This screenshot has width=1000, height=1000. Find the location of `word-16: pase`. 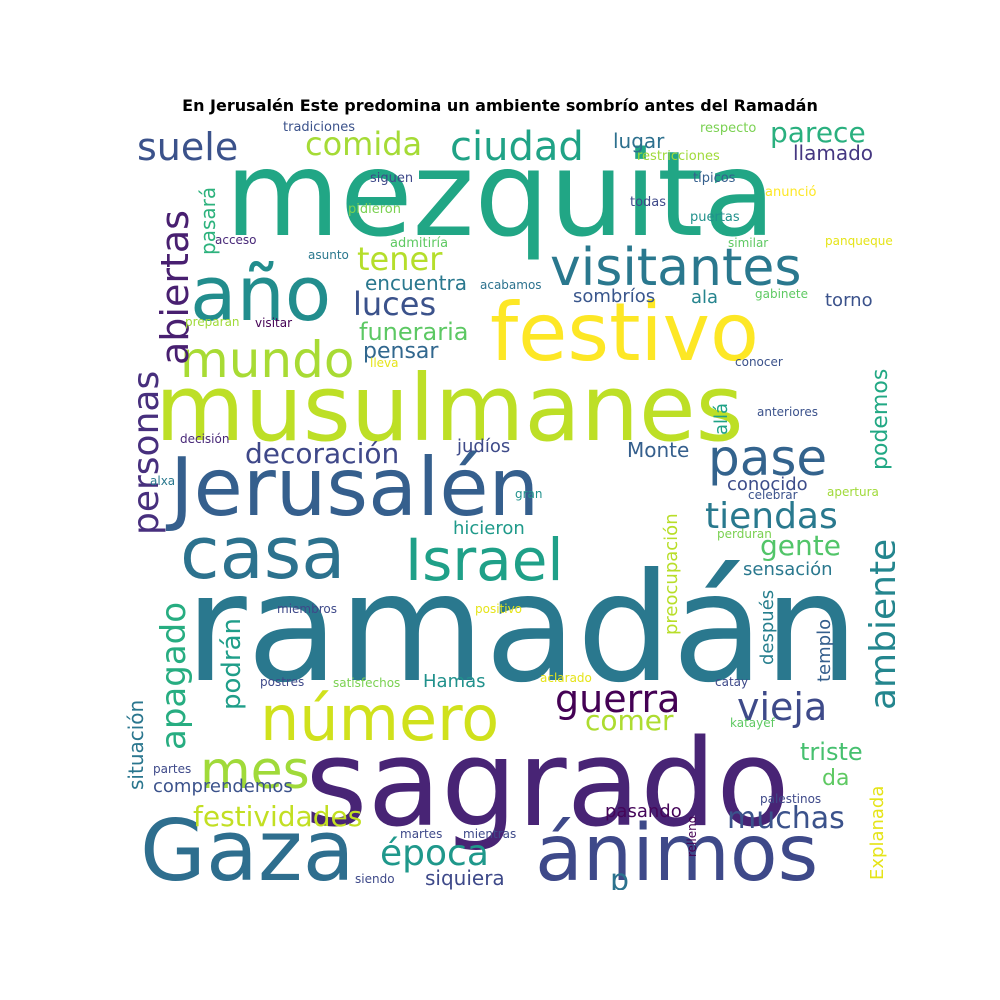

word-16: pase is located at coordinates (767, 458).